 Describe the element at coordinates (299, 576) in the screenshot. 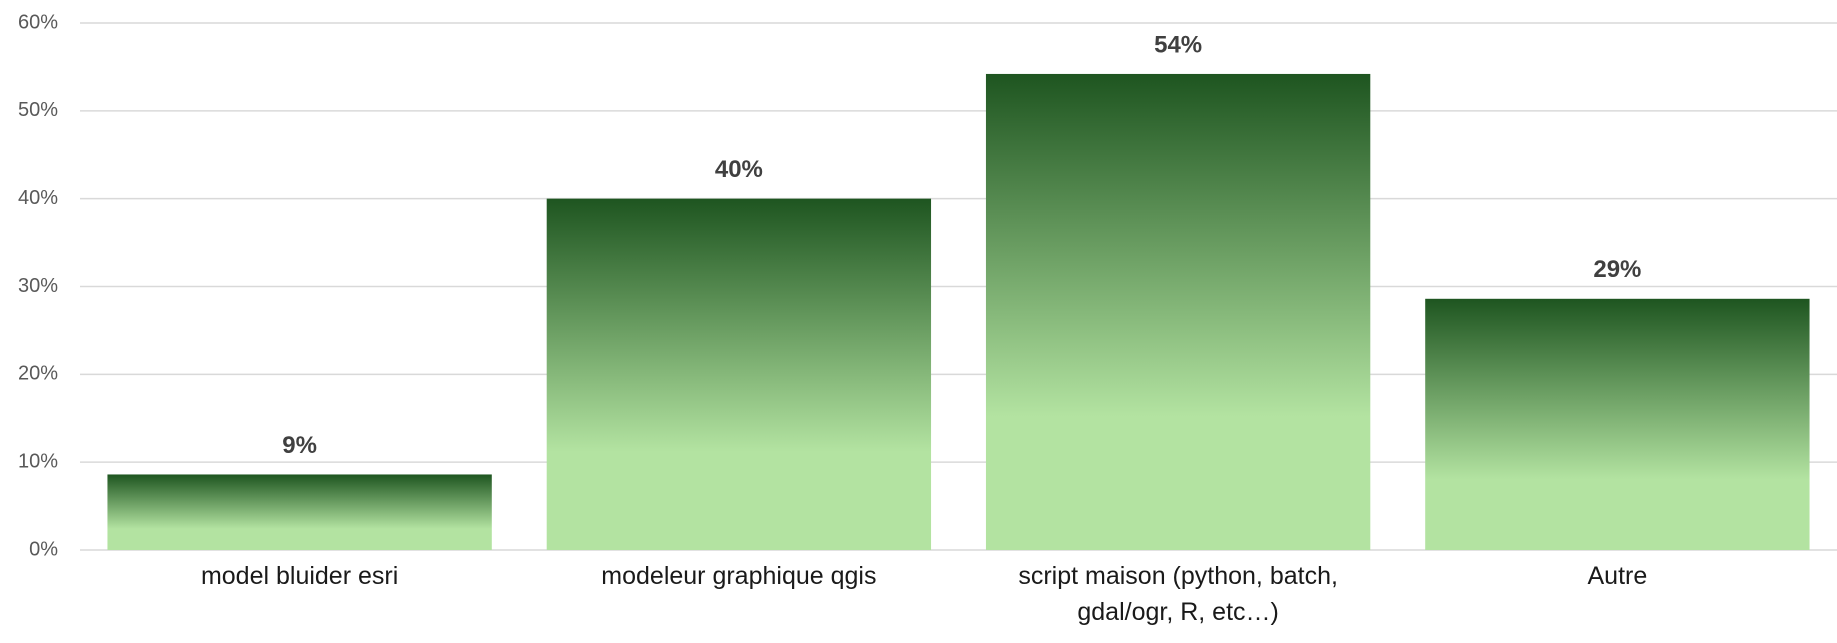

I see `x-tick-label: model bluider esri` at that location.